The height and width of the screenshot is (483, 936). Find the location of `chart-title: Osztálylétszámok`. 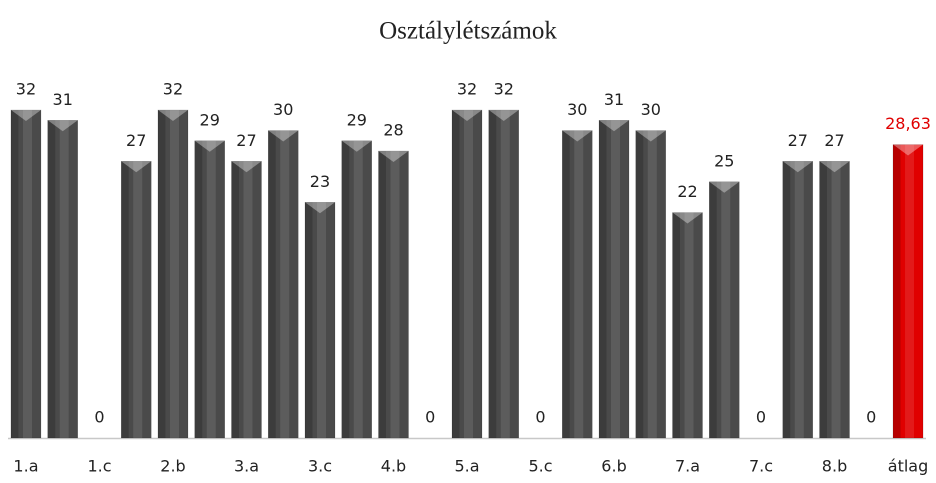

chart-title: Osztálylétszámok is located at coordinates (468, 31).